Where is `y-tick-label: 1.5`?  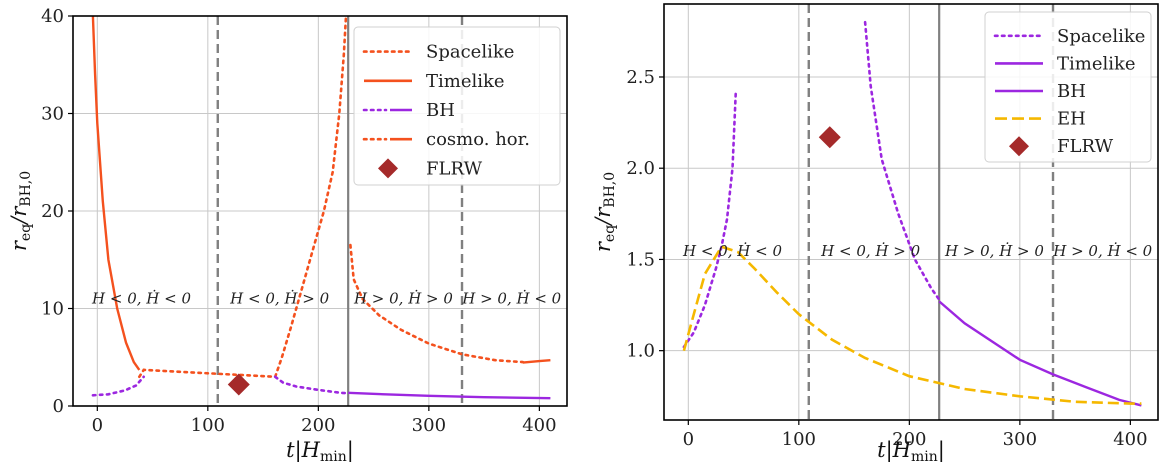
y-tick-label: 1.5 is located at coordinates (640, 259).